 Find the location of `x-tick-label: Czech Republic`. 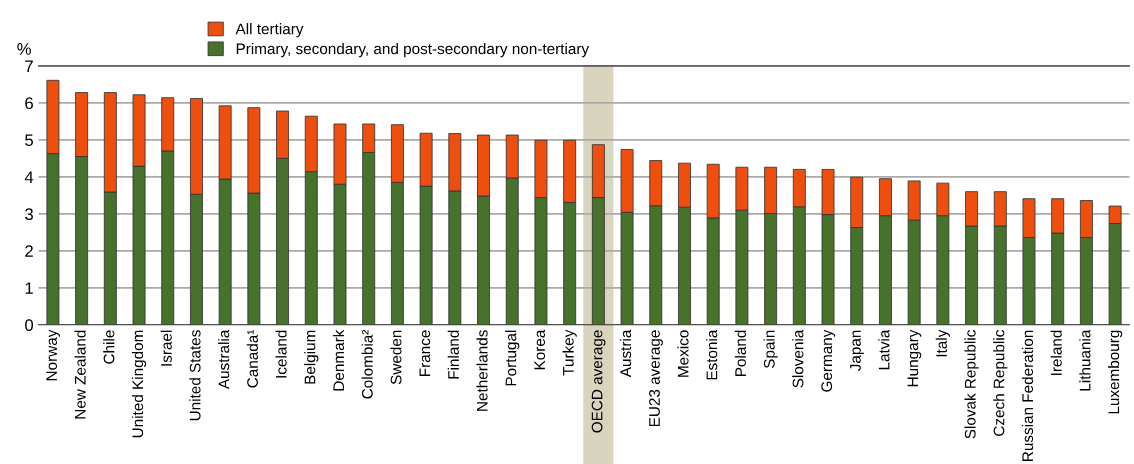

x-tick-label: Czech Republic is located at coordinates (1000, 383).